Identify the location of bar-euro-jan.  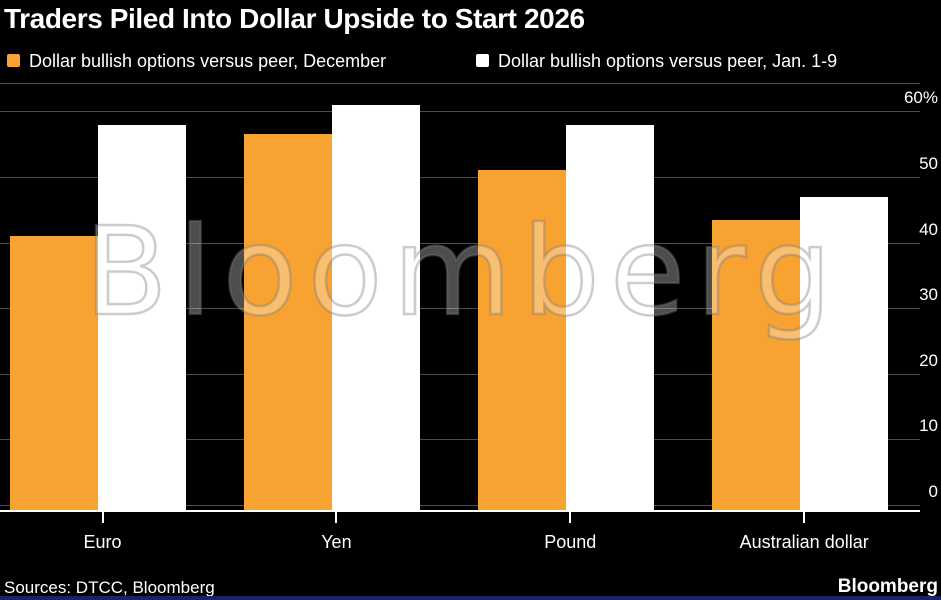
(142, 317).